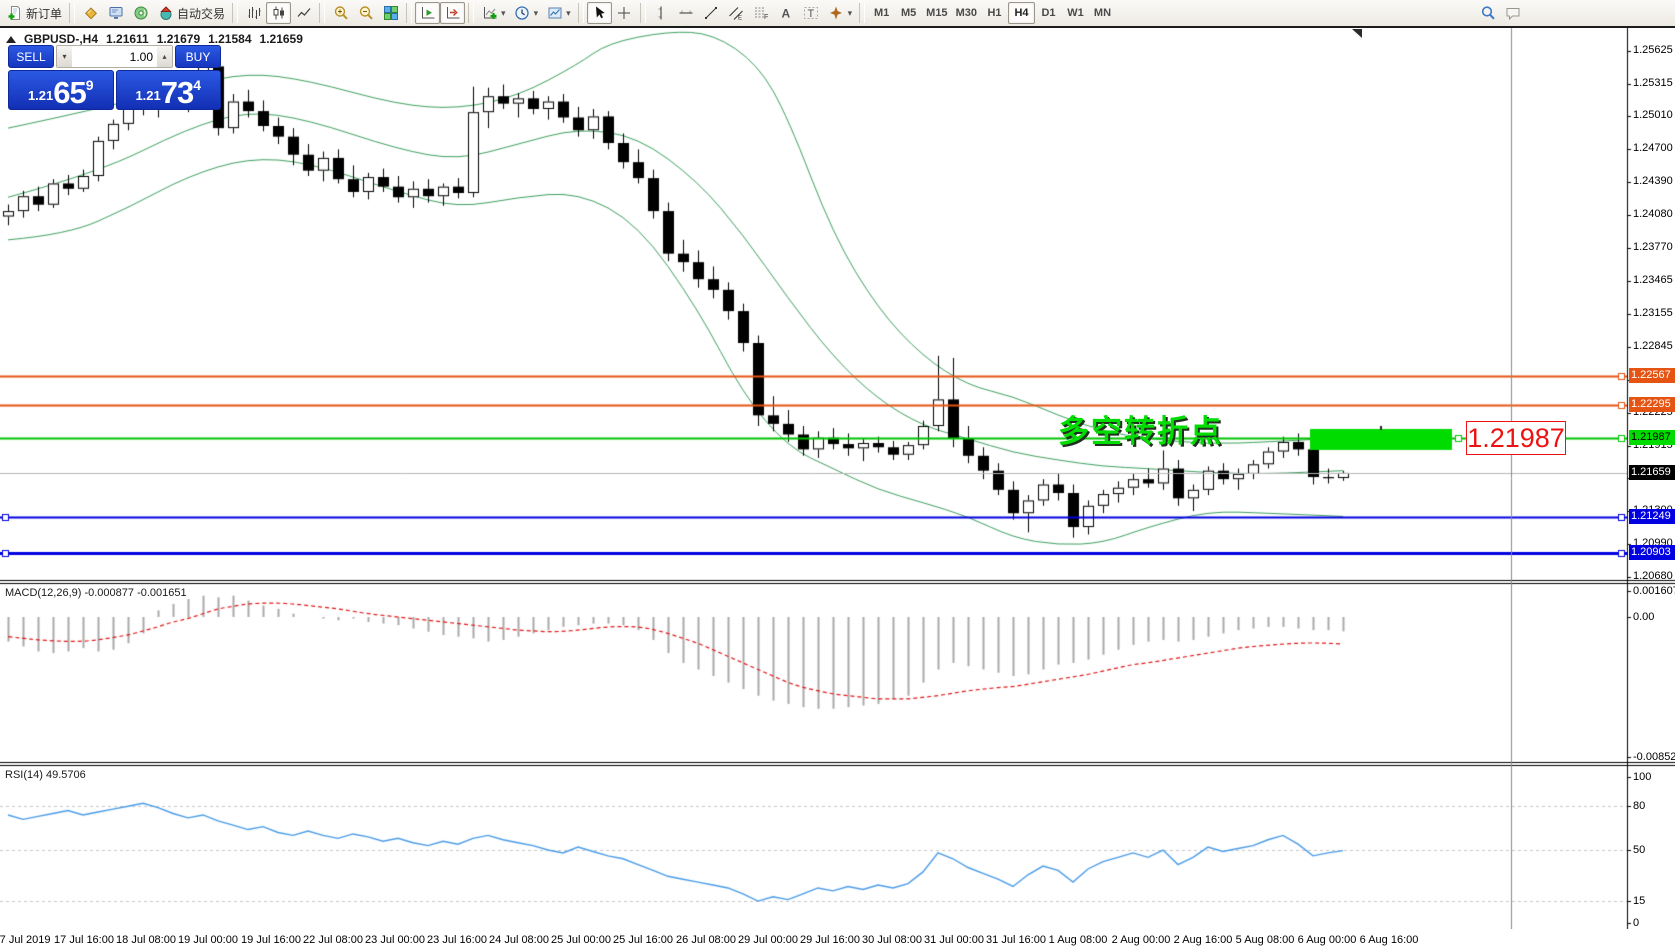  I want to click on time-axis-label: 31 Jul 00:00, so click(954, 940).